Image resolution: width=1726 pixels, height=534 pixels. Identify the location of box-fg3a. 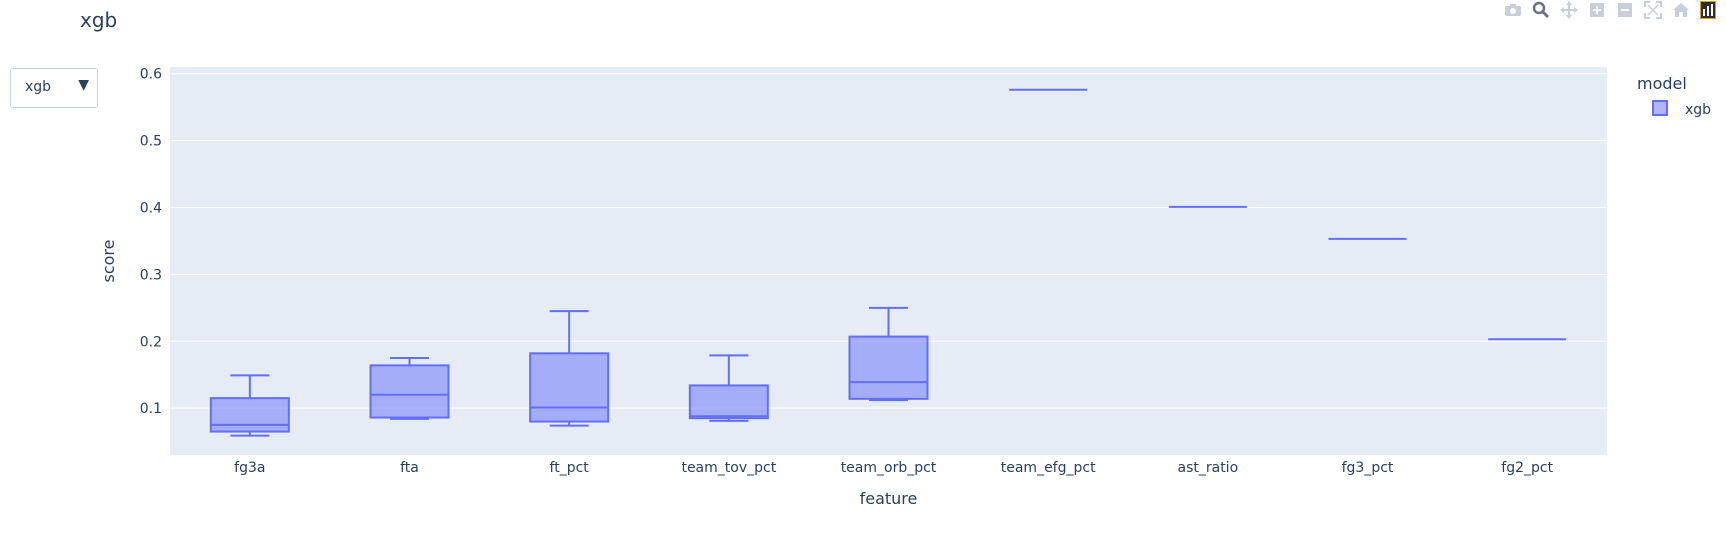
(249, 405).